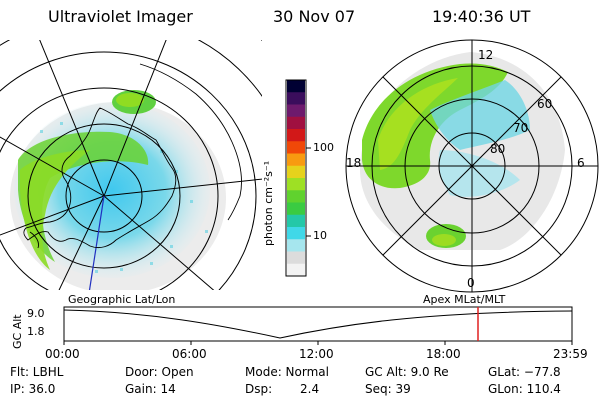 The height and width of the screenshot is (400, 600). What do you see at coordinates (318, 343) in the screenshot?
I see `timeline-x-ticks` at bounding box center [318, 343].